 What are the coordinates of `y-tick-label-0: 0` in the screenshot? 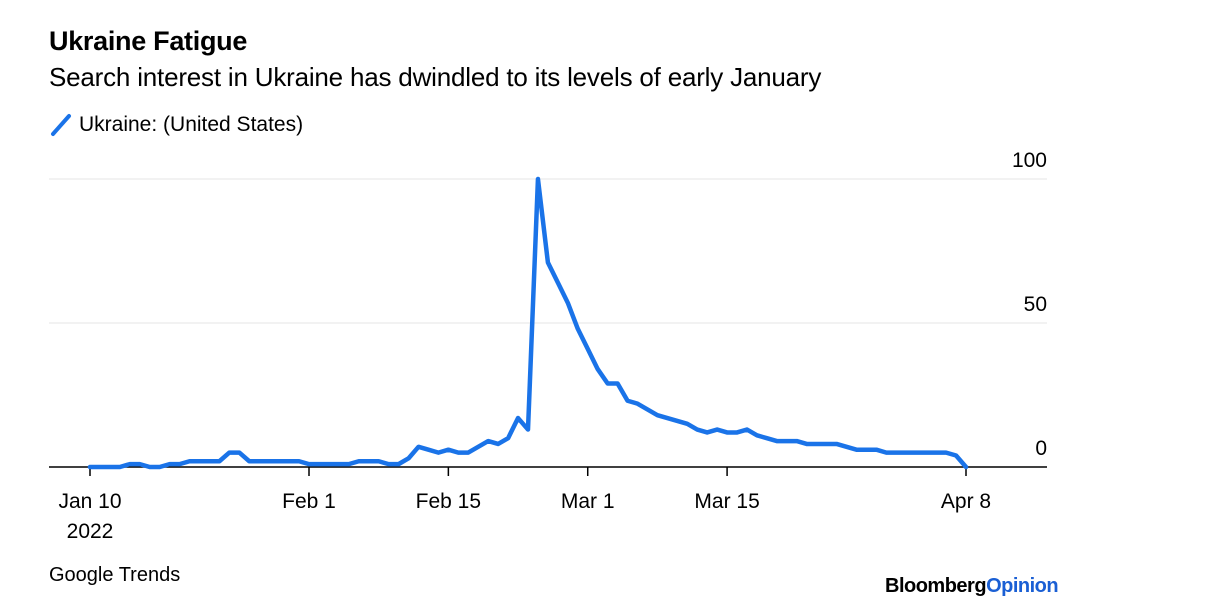 It's located at (1041, 448).